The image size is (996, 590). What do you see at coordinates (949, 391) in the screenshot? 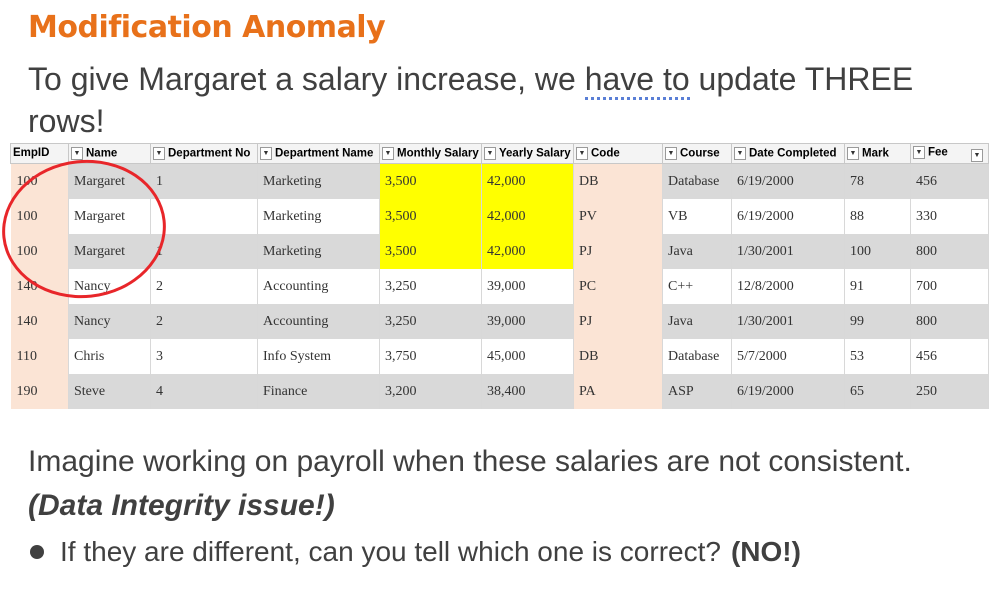
I see `cell-fee: 250` at bounding box center [949, 391].